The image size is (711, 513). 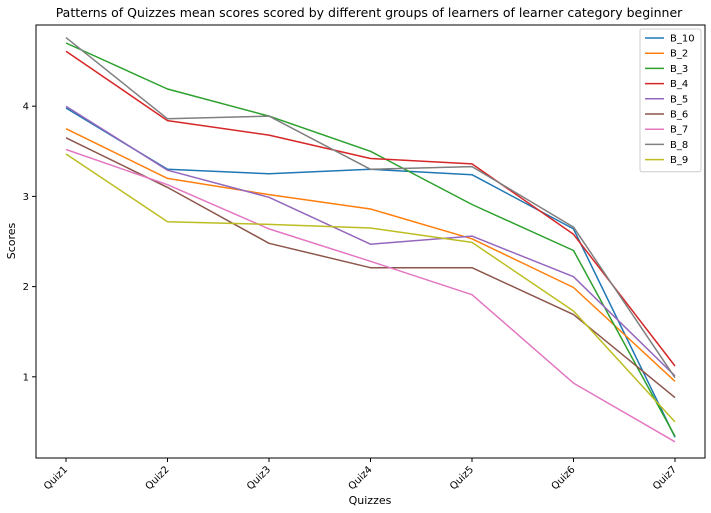 I want to click on legend-entry-label: B_10, so click(x=682, y=39).